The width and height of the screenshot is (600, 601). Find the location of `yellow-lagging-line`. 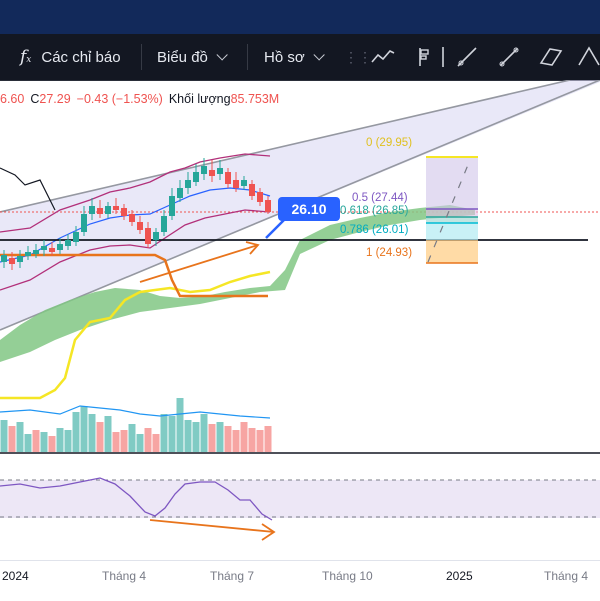

yellow-lagging-line is located at coordinates (135, 335).